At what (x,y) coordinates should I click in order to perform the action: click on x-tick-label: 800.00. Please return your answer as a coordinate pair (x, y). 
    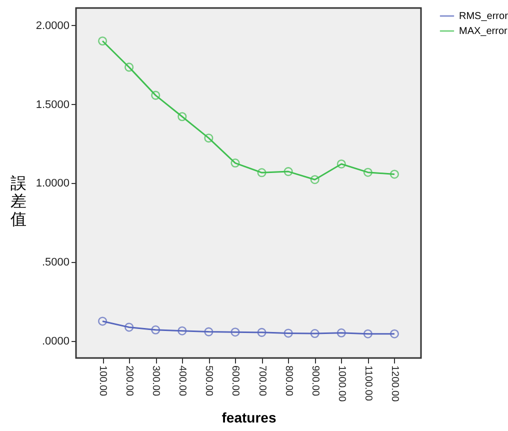
    Looking at the image, I should click on (288, 381).